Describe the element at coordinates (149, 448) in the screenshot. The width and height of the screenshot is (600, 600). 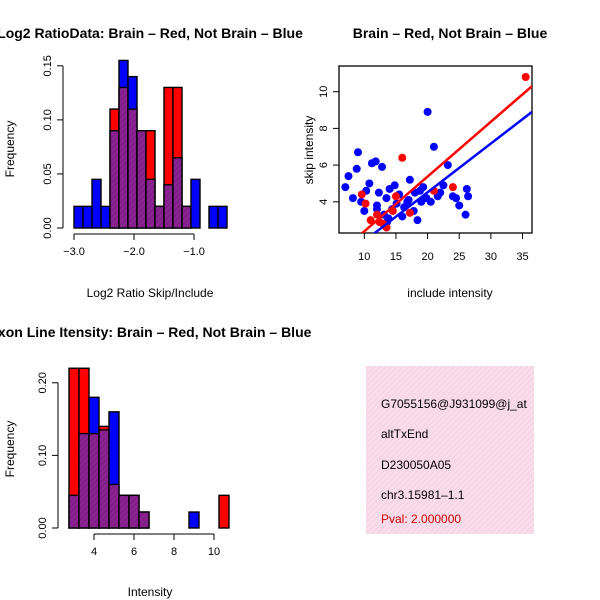
I see `intensity-histogram-bars` at that location.